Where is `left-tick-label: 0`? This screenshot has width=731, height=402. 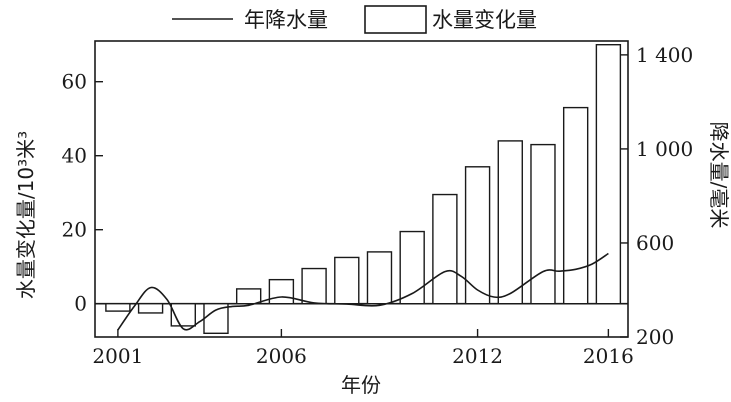 left-tick-label: 0 is located at coordinates (80, 304).